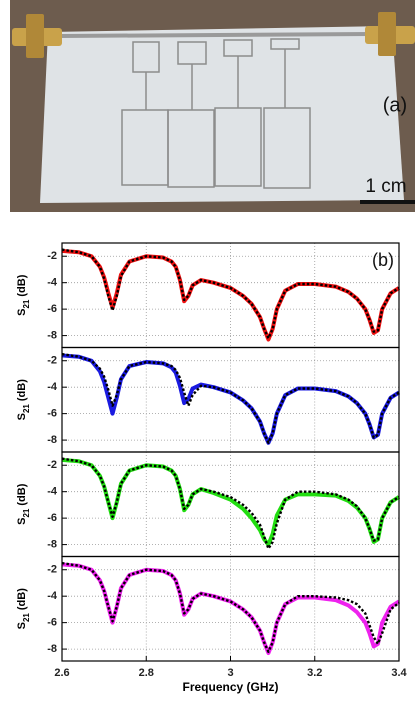 The image size is (415, 707). Describe the element at coordinates (230, 687) in the screenshot. I see `x-axis-label: Frequency (GHz)` at that location.